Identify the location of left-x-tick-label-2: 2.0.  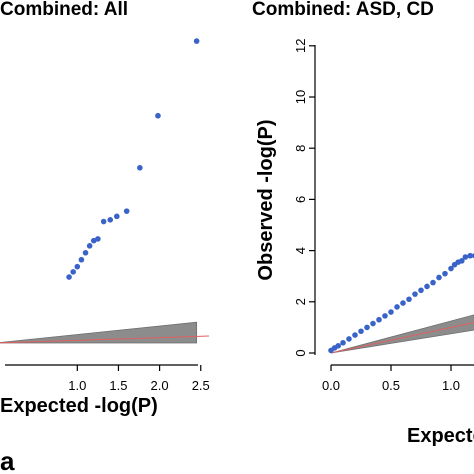
(160, 385).